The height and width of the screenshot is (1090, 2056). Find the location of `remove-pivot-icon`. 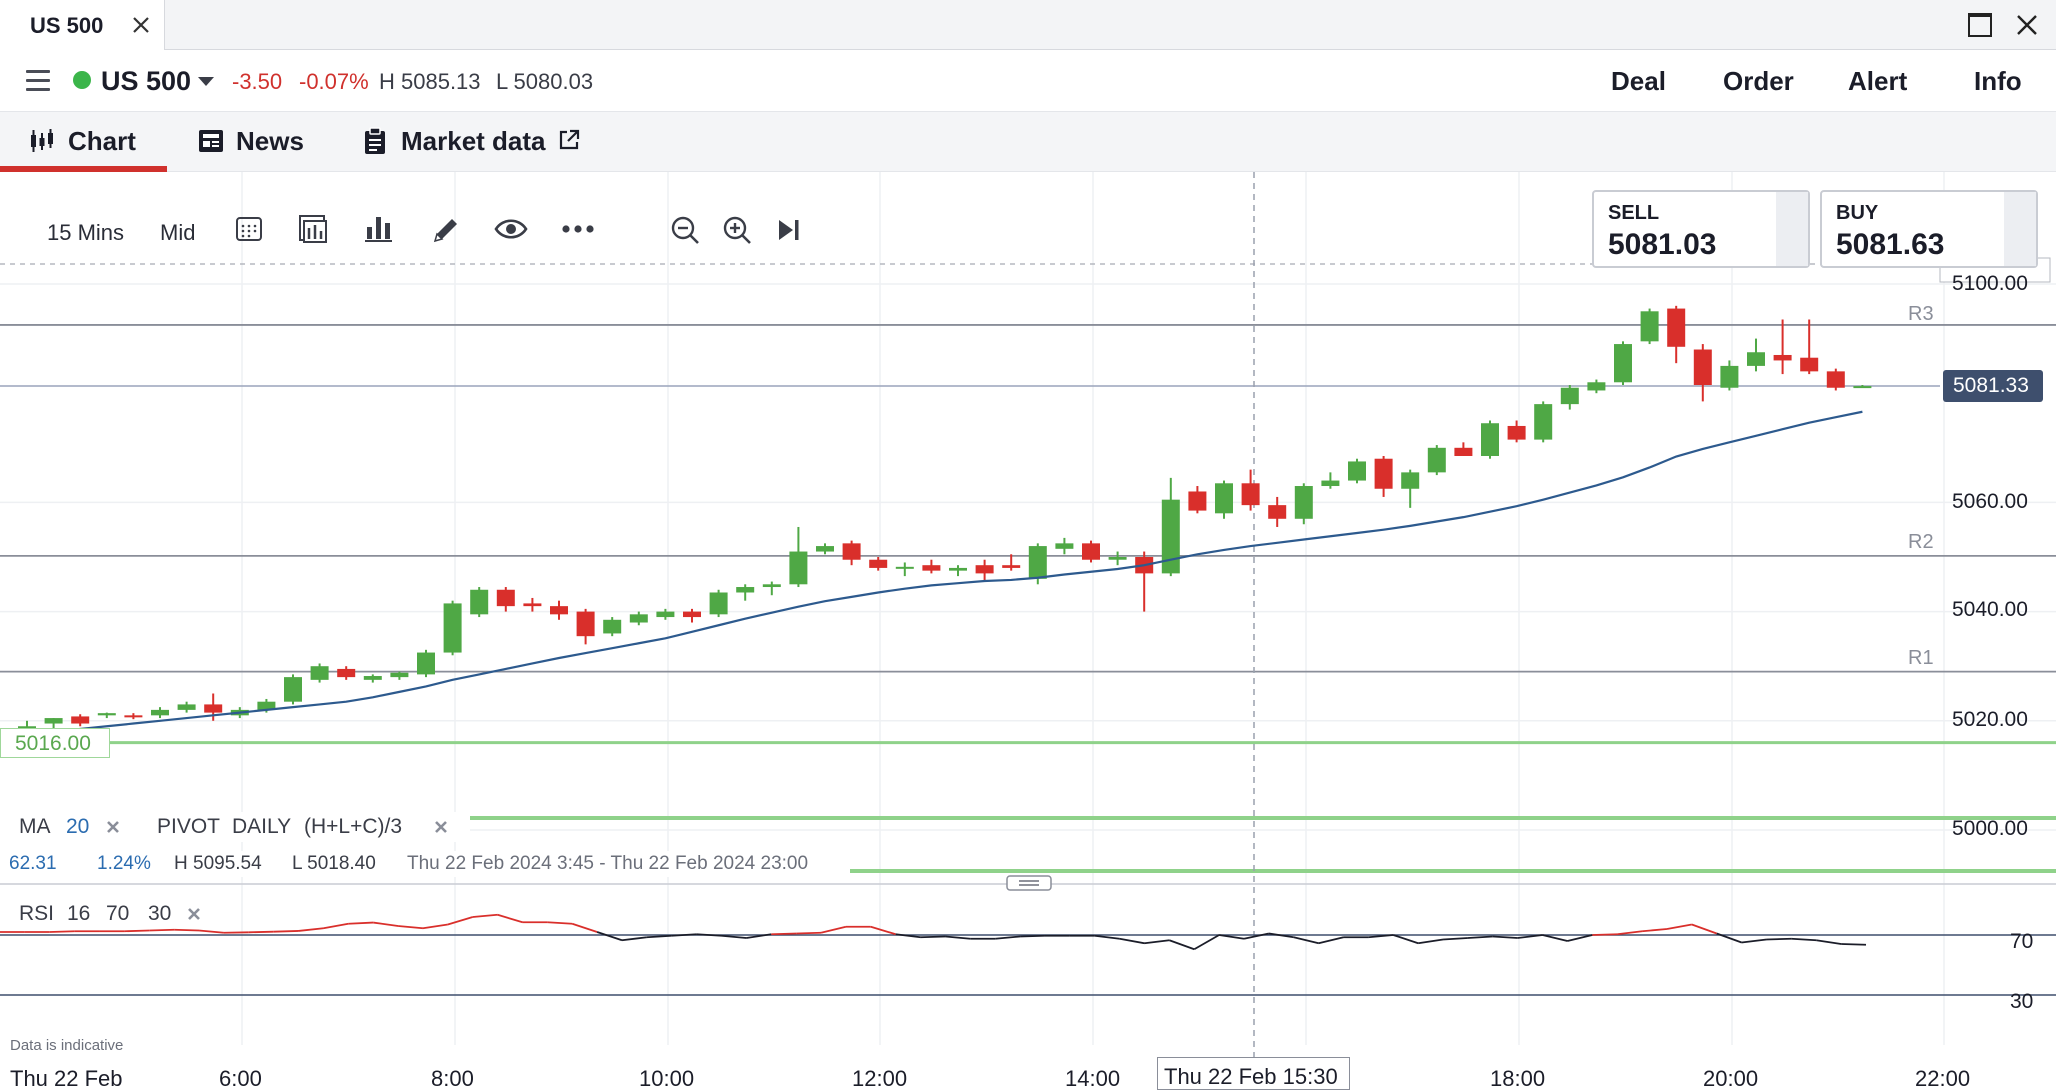

remove-pivot-icon is located at coordinates (441, 827).